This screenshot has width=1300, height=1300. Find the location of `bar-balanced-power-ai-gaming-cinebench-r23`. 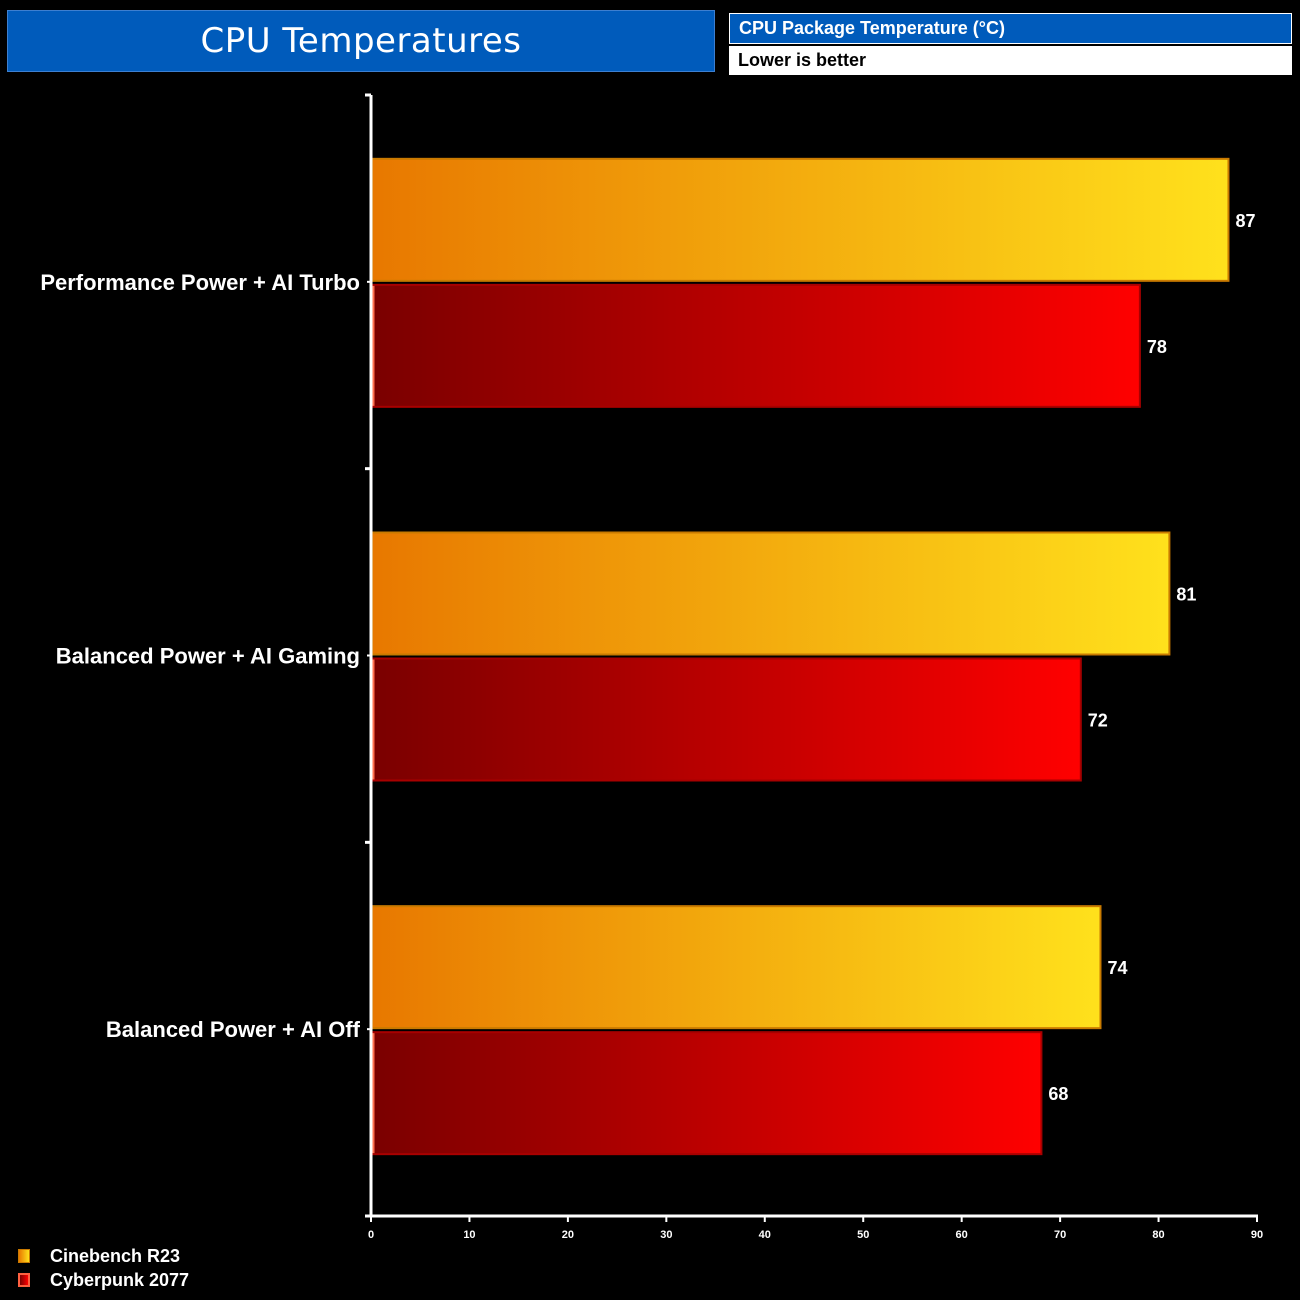

bar-balanced-power-ai-gaming-cinebench-r23 is located at coordinates (771, 593).